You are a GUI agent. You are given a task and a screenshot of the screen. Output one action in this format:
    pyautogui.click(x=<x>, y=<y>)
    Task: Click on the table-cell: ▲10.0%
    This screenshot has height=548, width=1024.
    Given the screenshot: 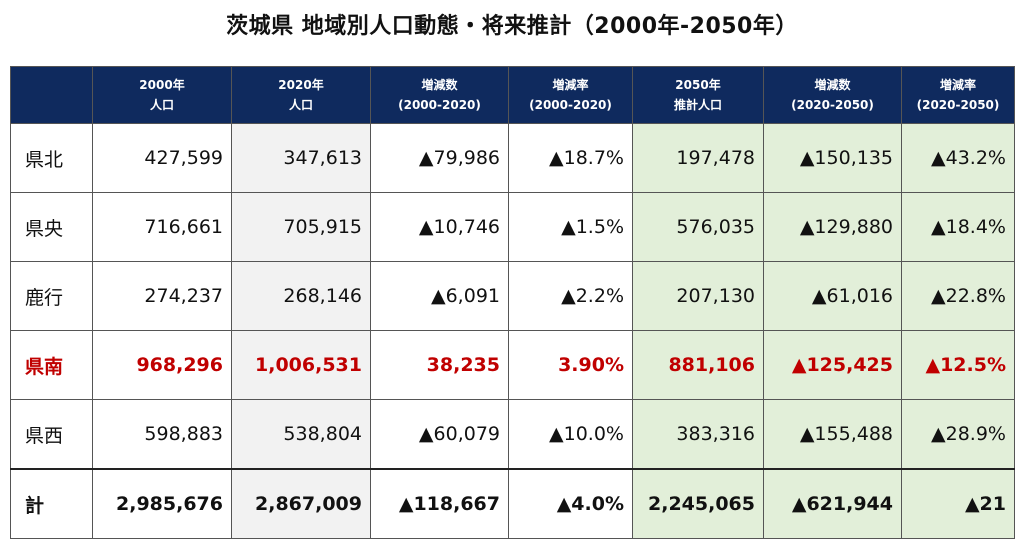 What is the action you would take?
    pyautogui.click(x=570, y=434)
    